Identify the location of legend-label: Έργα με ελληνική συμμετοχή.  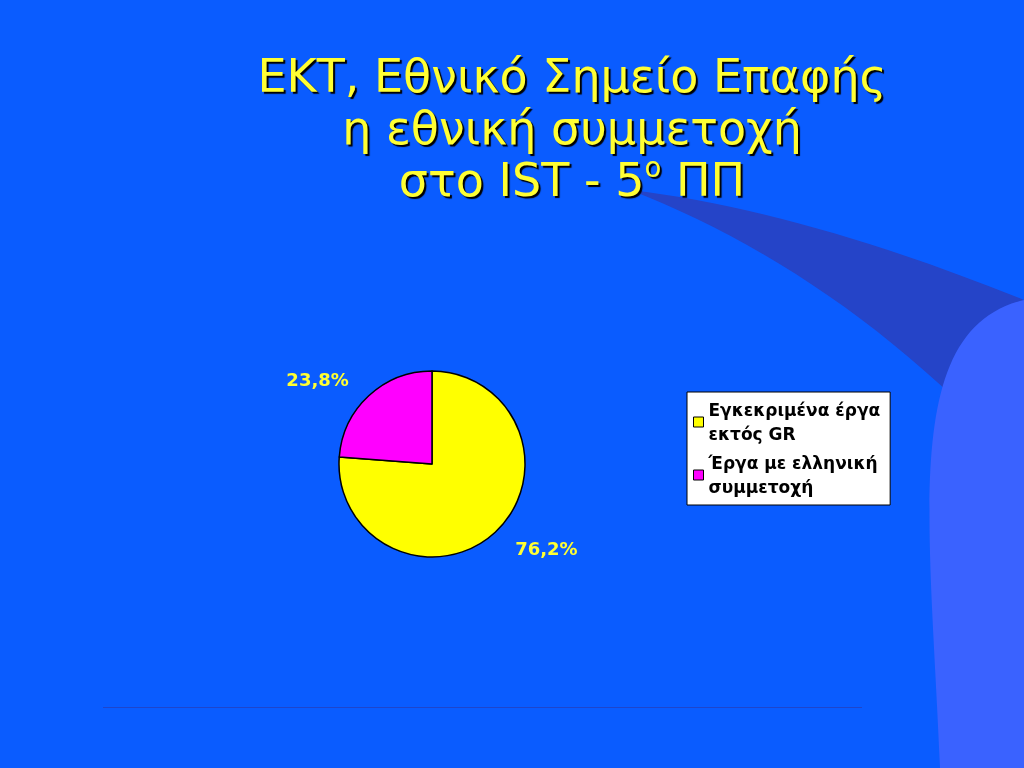
(792, 475).